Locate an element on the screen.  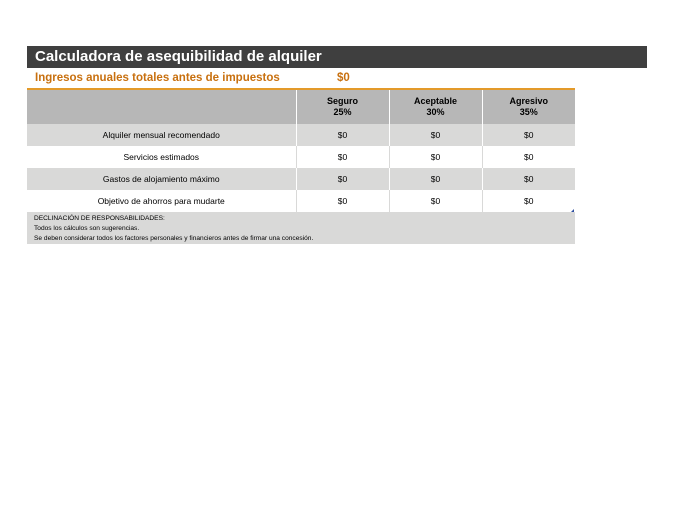
column-header-aggressive: Agresivo 35% is located at coordinates (528, 107).